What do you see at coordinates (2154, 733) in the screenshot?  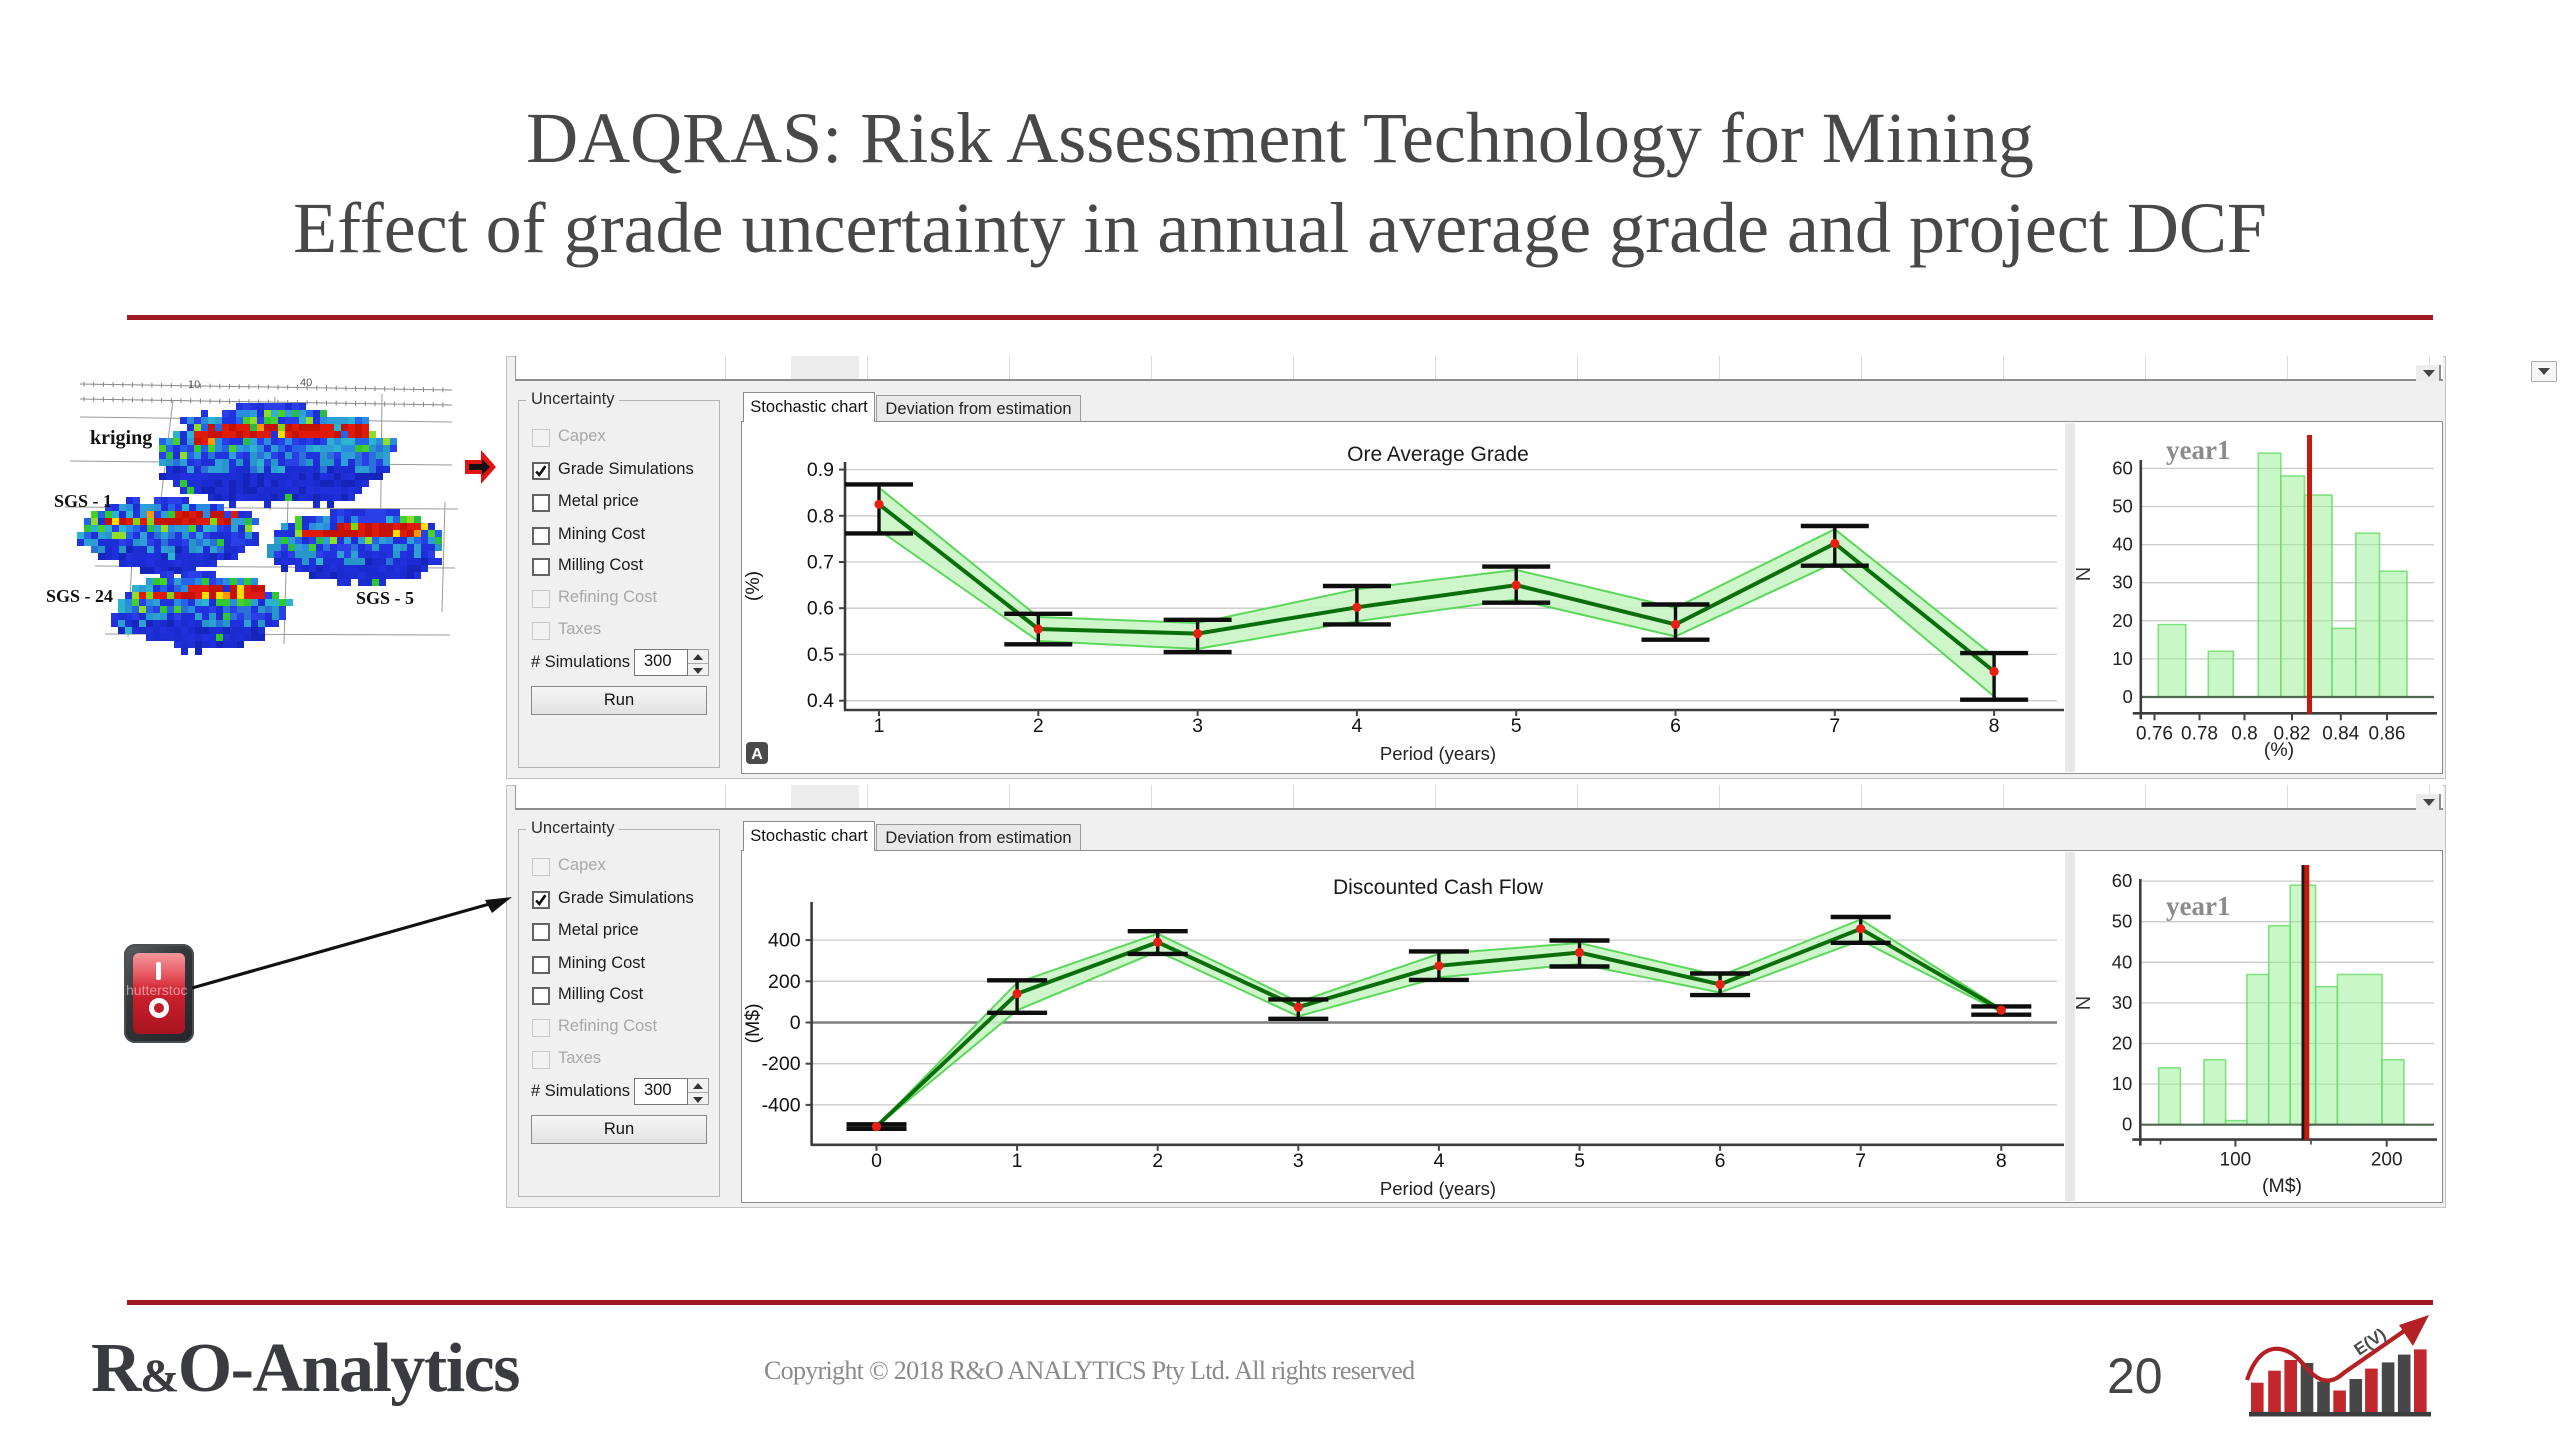 I see `svg-text: 0.76` at bounding box center [2154, 733].